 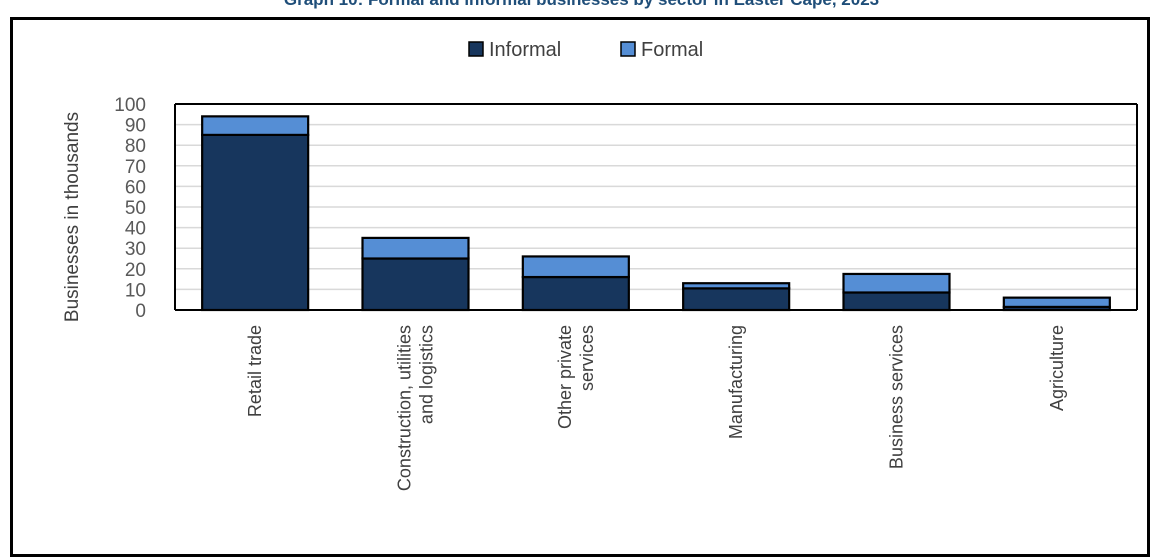 I want to click on legend-label: Formal, so click(x=672, y=50).